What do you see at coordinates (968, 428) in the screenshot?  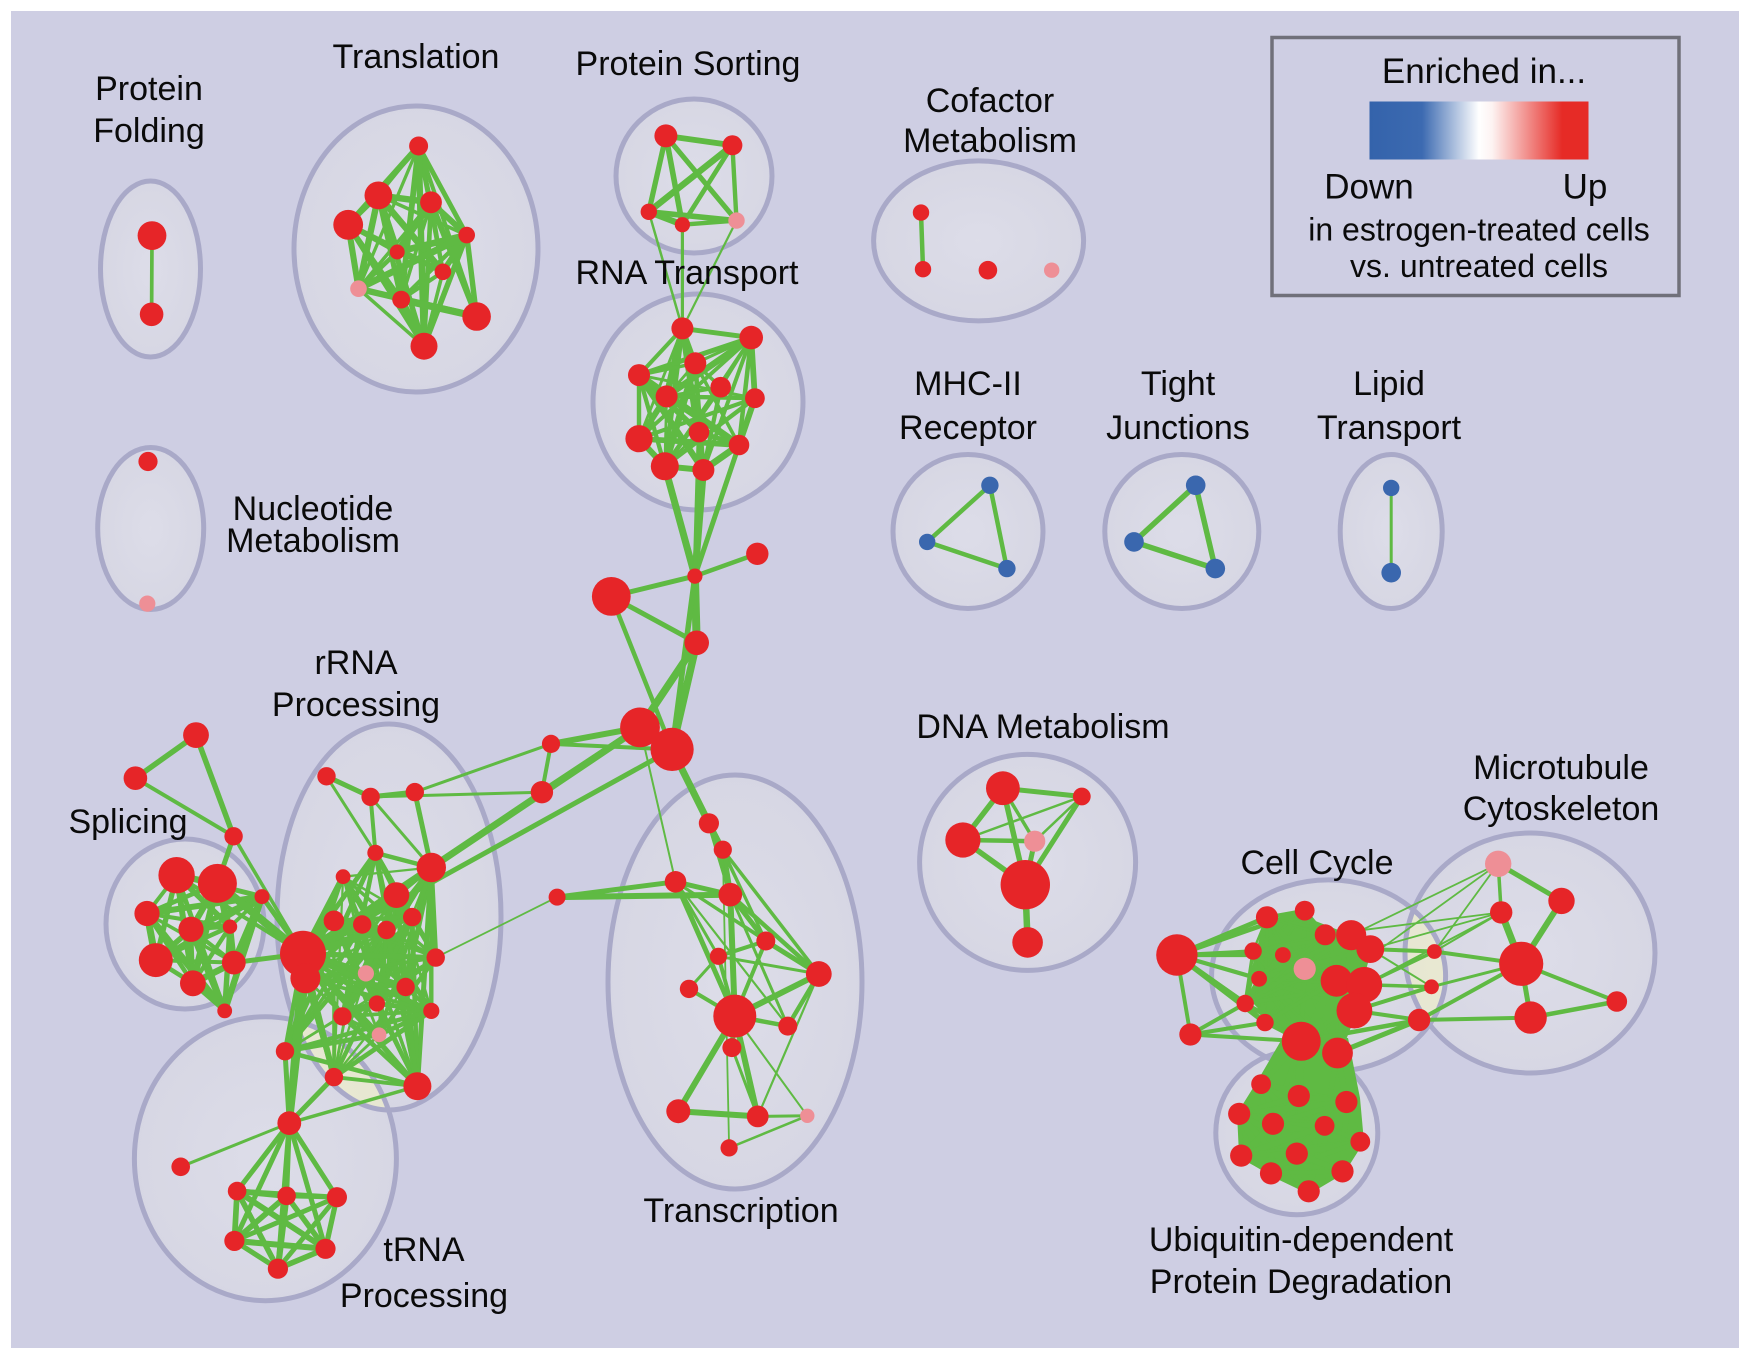 I see `svg-text: Receptor` at bounding box center [968, 428].